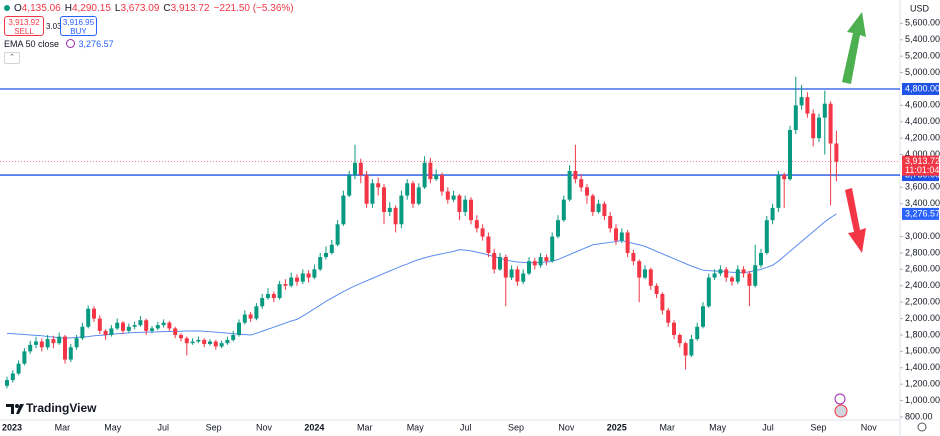 Image resolution: width=940 pixels, height=436 pixels. I want to click on y-tick-label: 2,400.00, so click(922, 285).